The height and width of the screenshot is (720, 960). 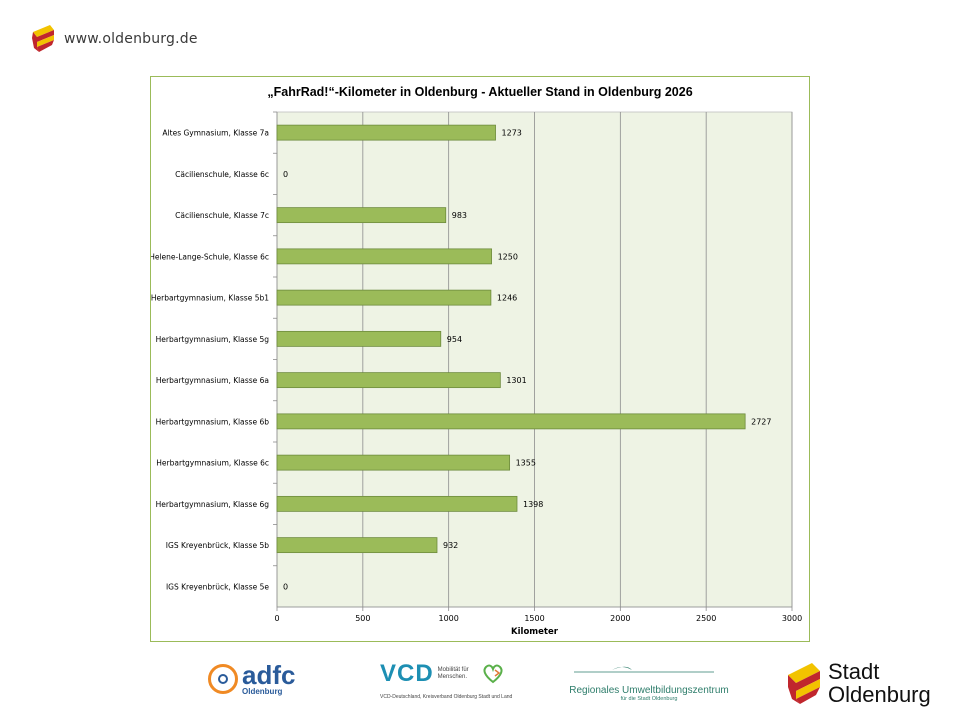 What do you see at coordinates (213, 339) in the screenshot?
I see `category-label: Herbartgymnasium, Klasse 5g` at bounding box center [213, 339].